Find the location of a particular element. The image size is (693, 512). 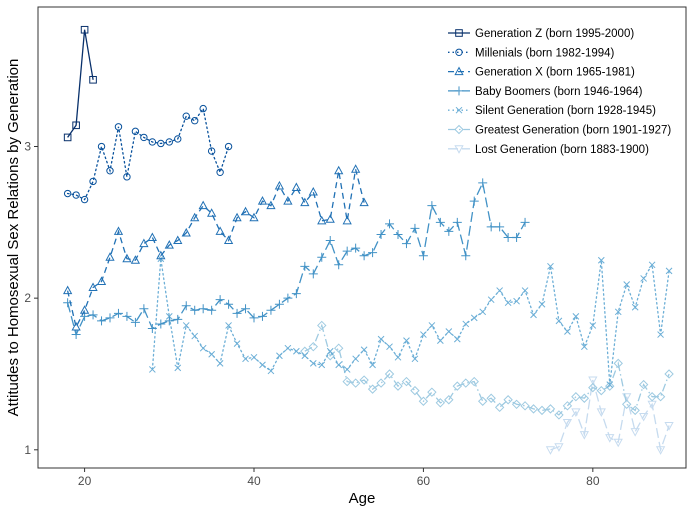

legend-item-3: Generation X (born 1965-1981) is located at coordinates (541, 72).